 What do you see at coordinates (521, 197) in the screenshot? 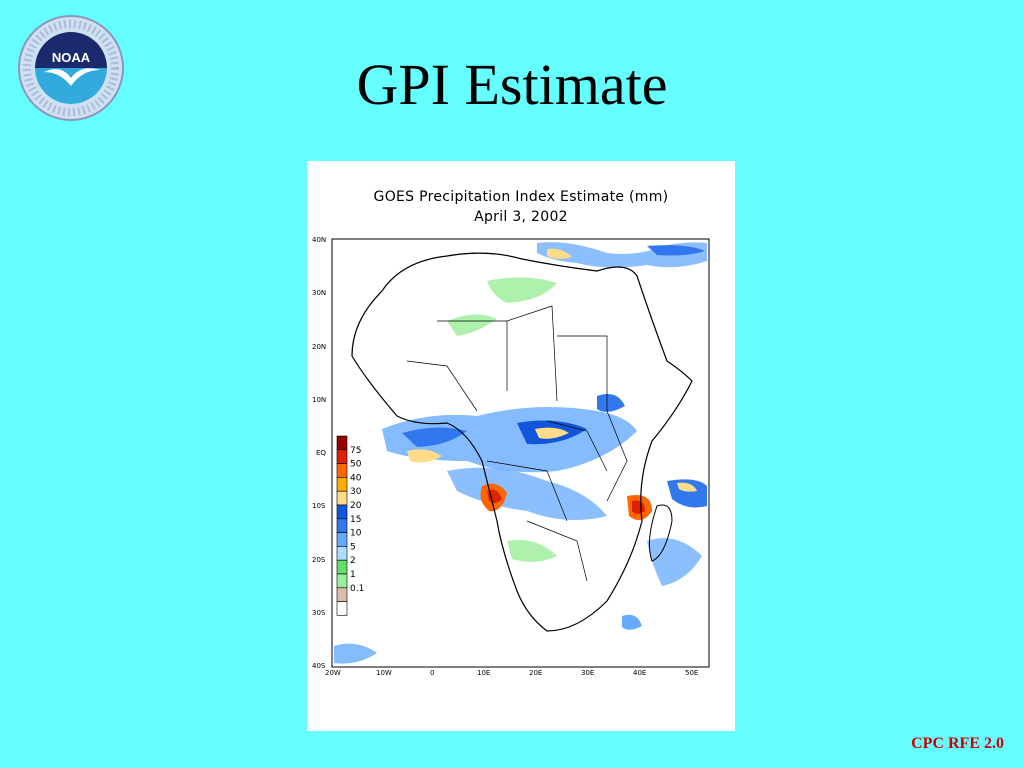
I see `map-title: GOES Precipitation Index Estimate (mm)` at bounding box center [521, 197].